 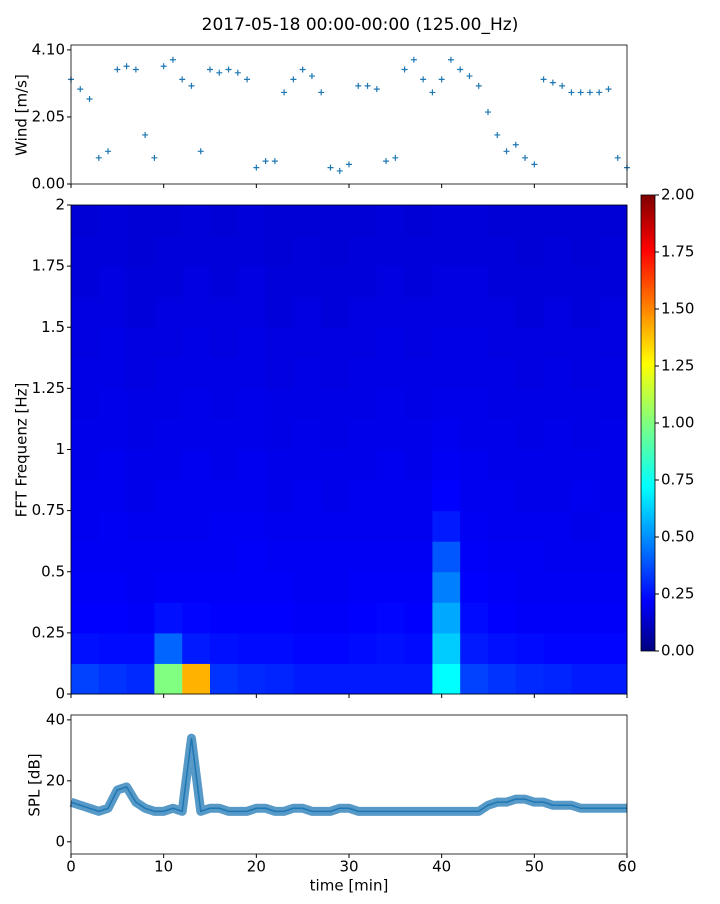 What do you see at coordinates (48, 49) in the screenshot?
I see `y-tick-label: 4.10` at bounding box center [48, 49].